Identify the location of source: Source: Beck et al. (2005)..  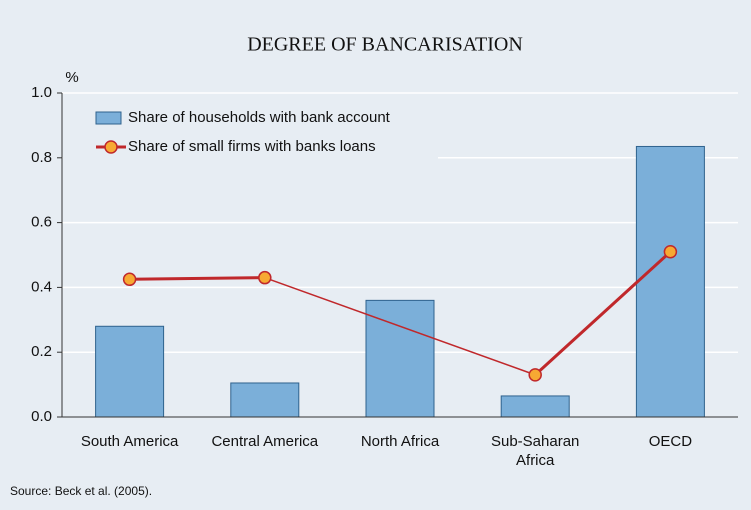
(81, 491).